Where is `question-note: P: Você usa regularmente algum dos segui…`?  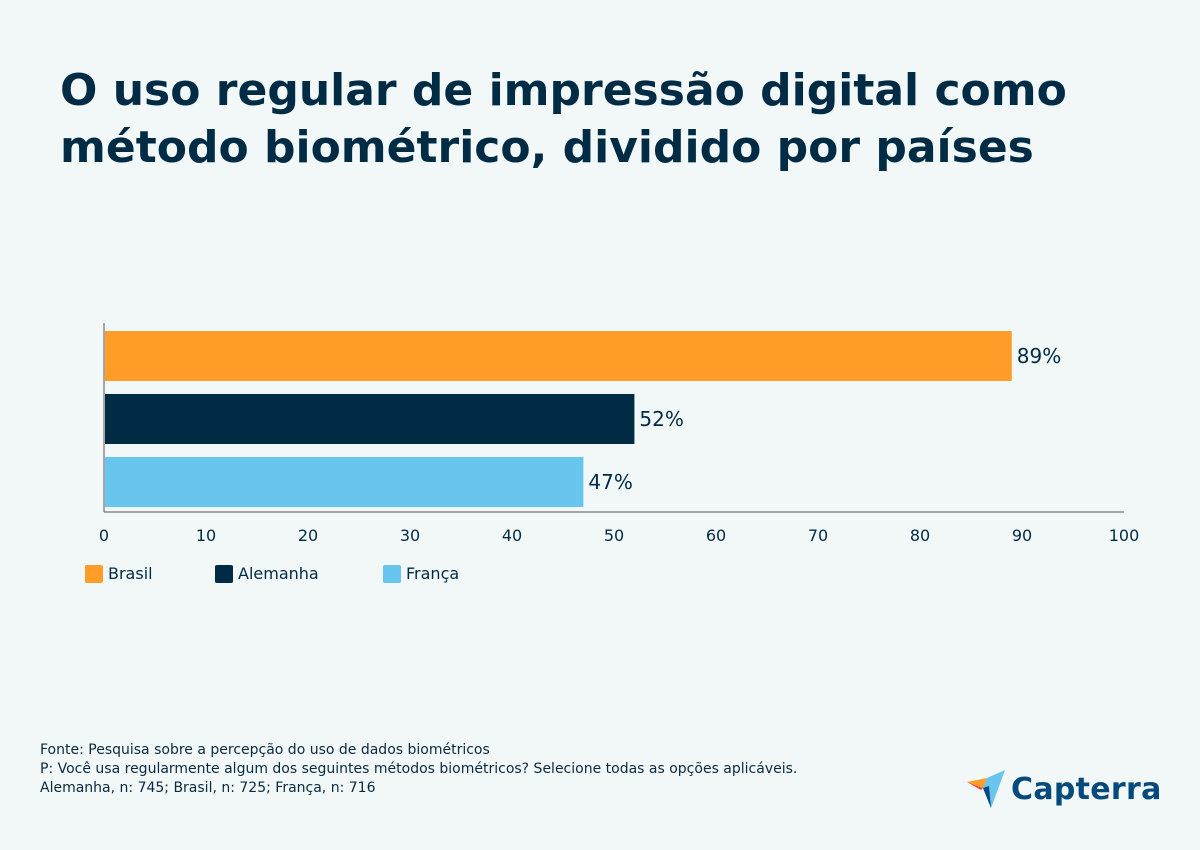
question-note: P: Você usa regularmente algum dos segui… is located at coordinates (419, 769).